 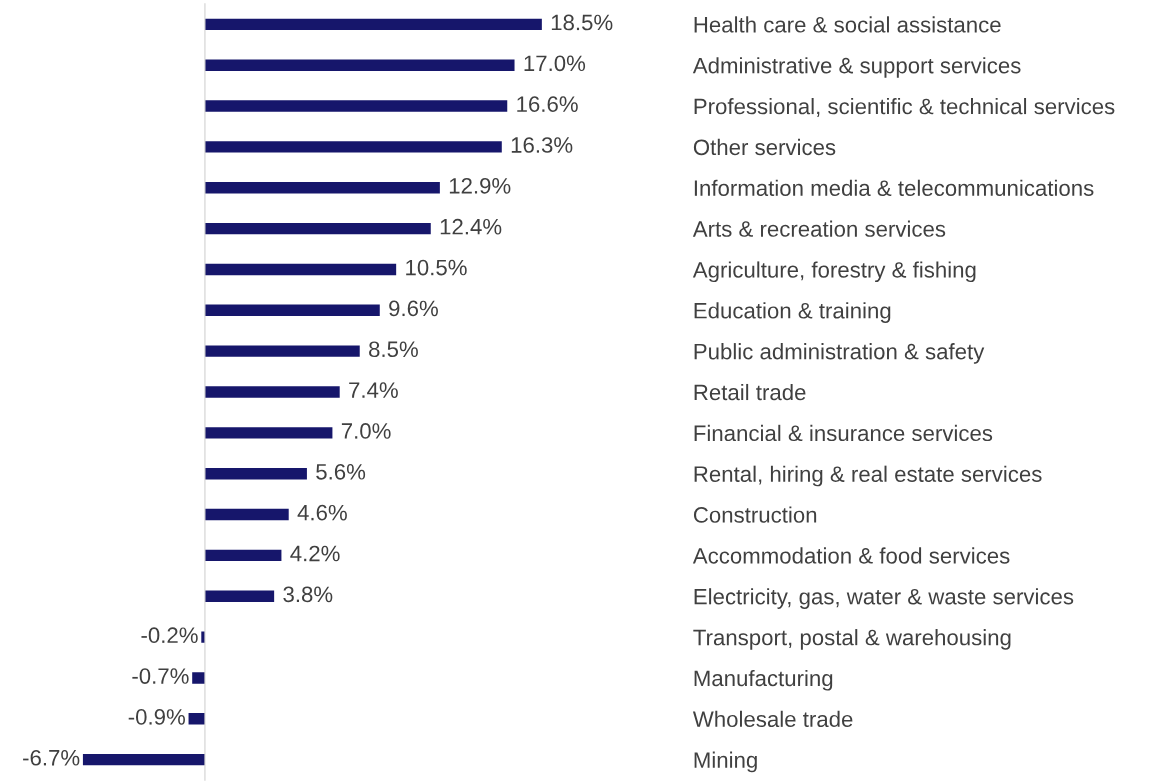 I want to click on y-tick-label: Retail trade, so click(x=750, y=392).